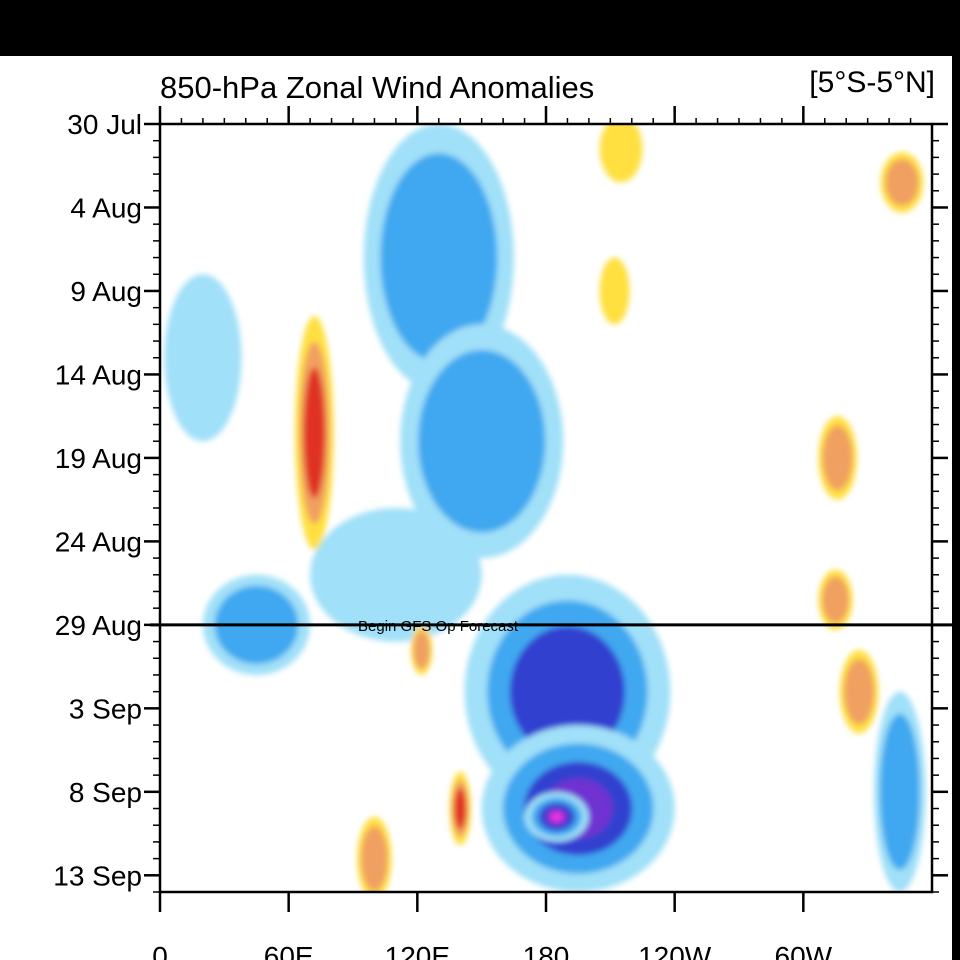 This screenshot has height=960, width=960. What do you see at coordinates (438, 626) in the screenshot?
I see `forecast-start-label: Begin GFS Op Forecast` at bounding box center [438, 626].